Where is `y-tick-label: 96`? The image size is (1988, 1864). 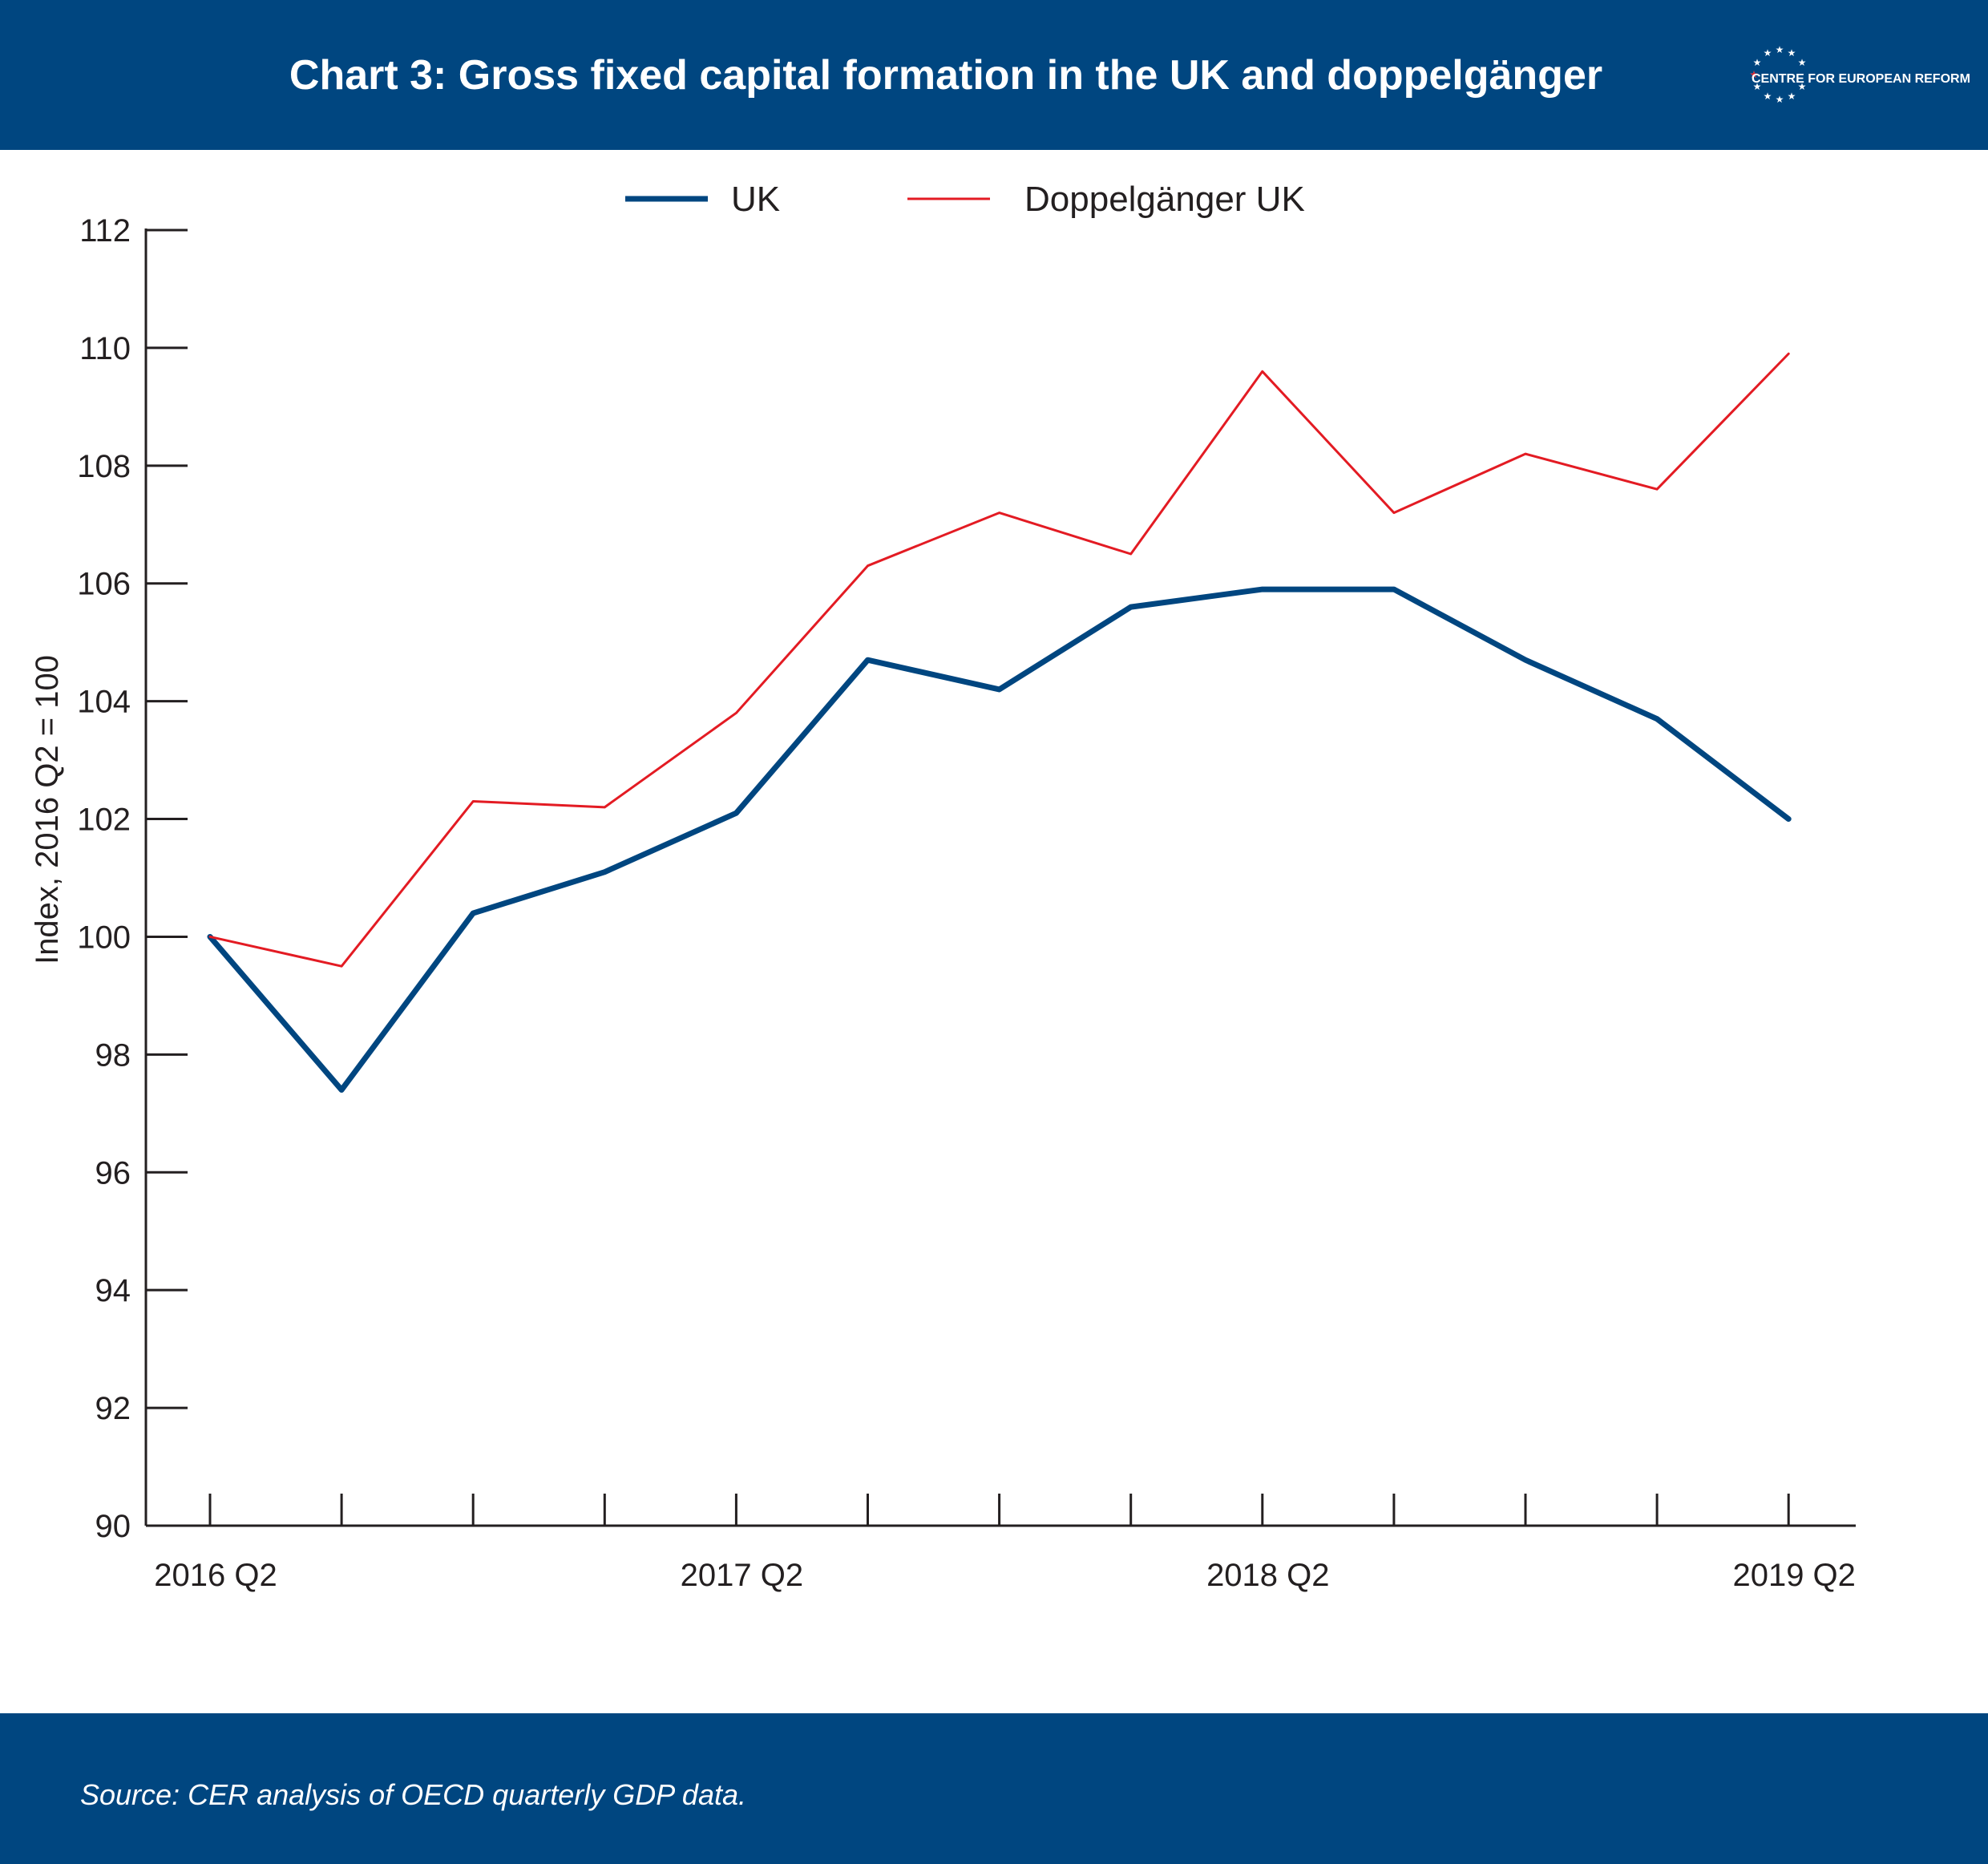
y-tick-label: 96 is located at coordinates (113, 1173).